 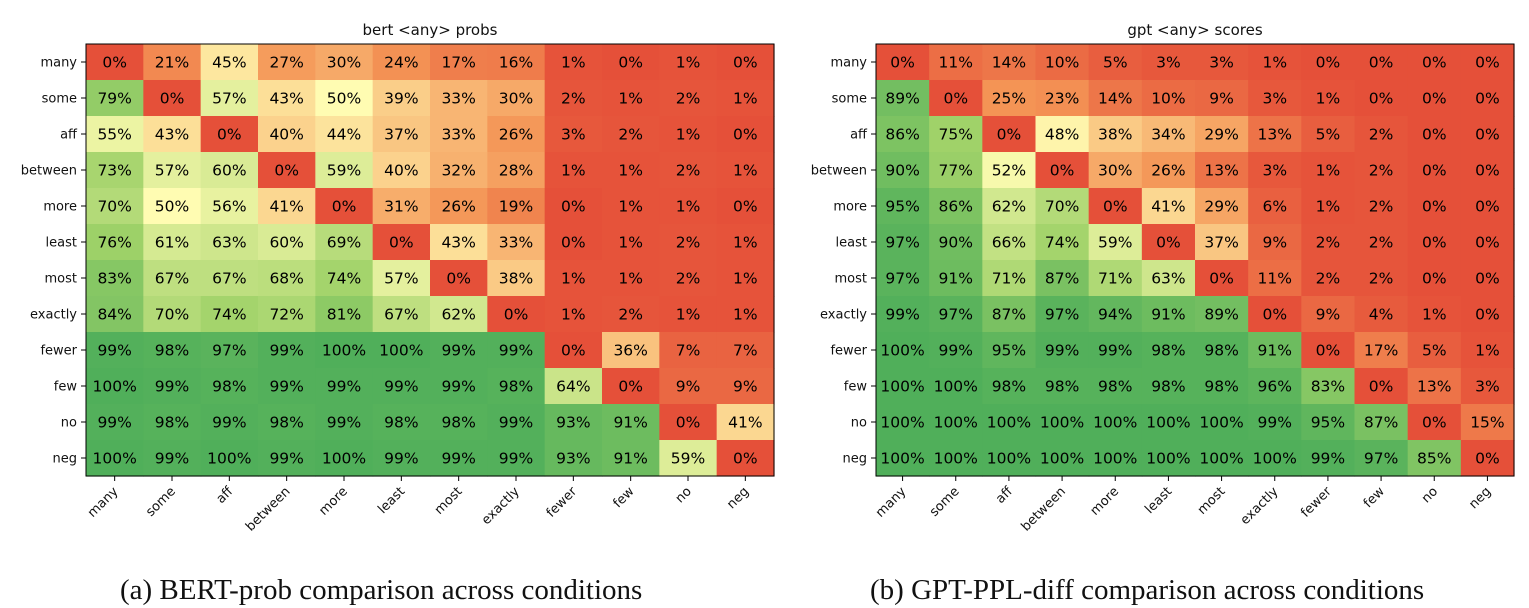 I want to click on cell-value-label: 63%, so click(x=1168, y=279).